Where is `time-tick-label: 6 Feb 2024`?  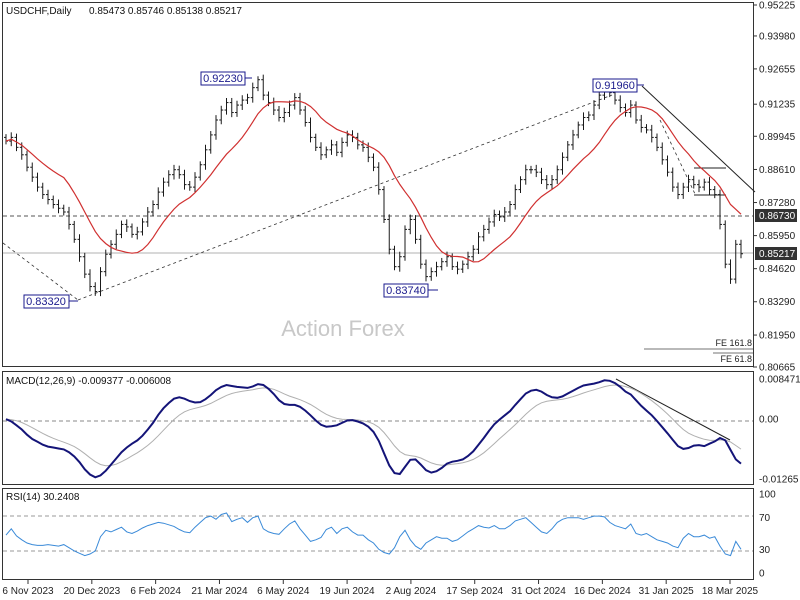 time-tick-label: 6 Feb 2024 is located at coordinates (155, 591).